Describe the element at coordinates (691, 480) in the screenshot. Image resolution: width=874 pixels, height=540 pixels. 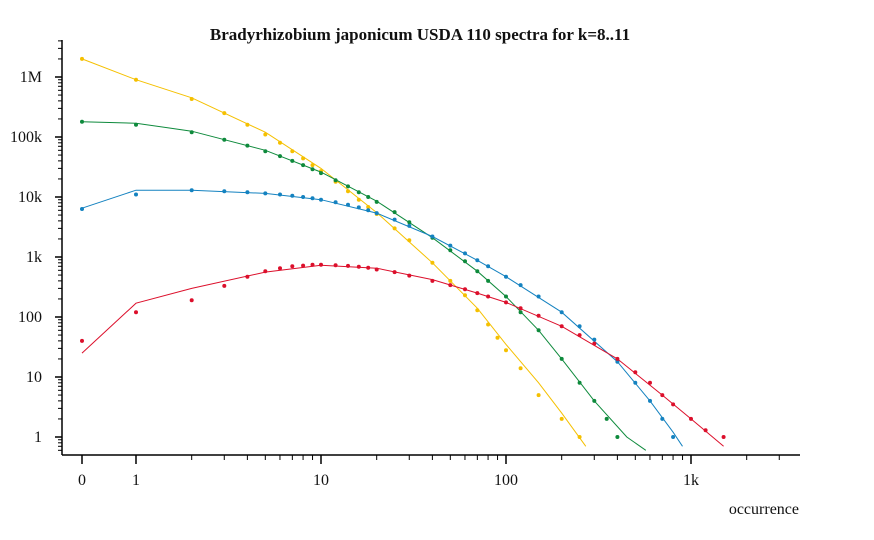
I see `x-tick-label: 1k` at that location.